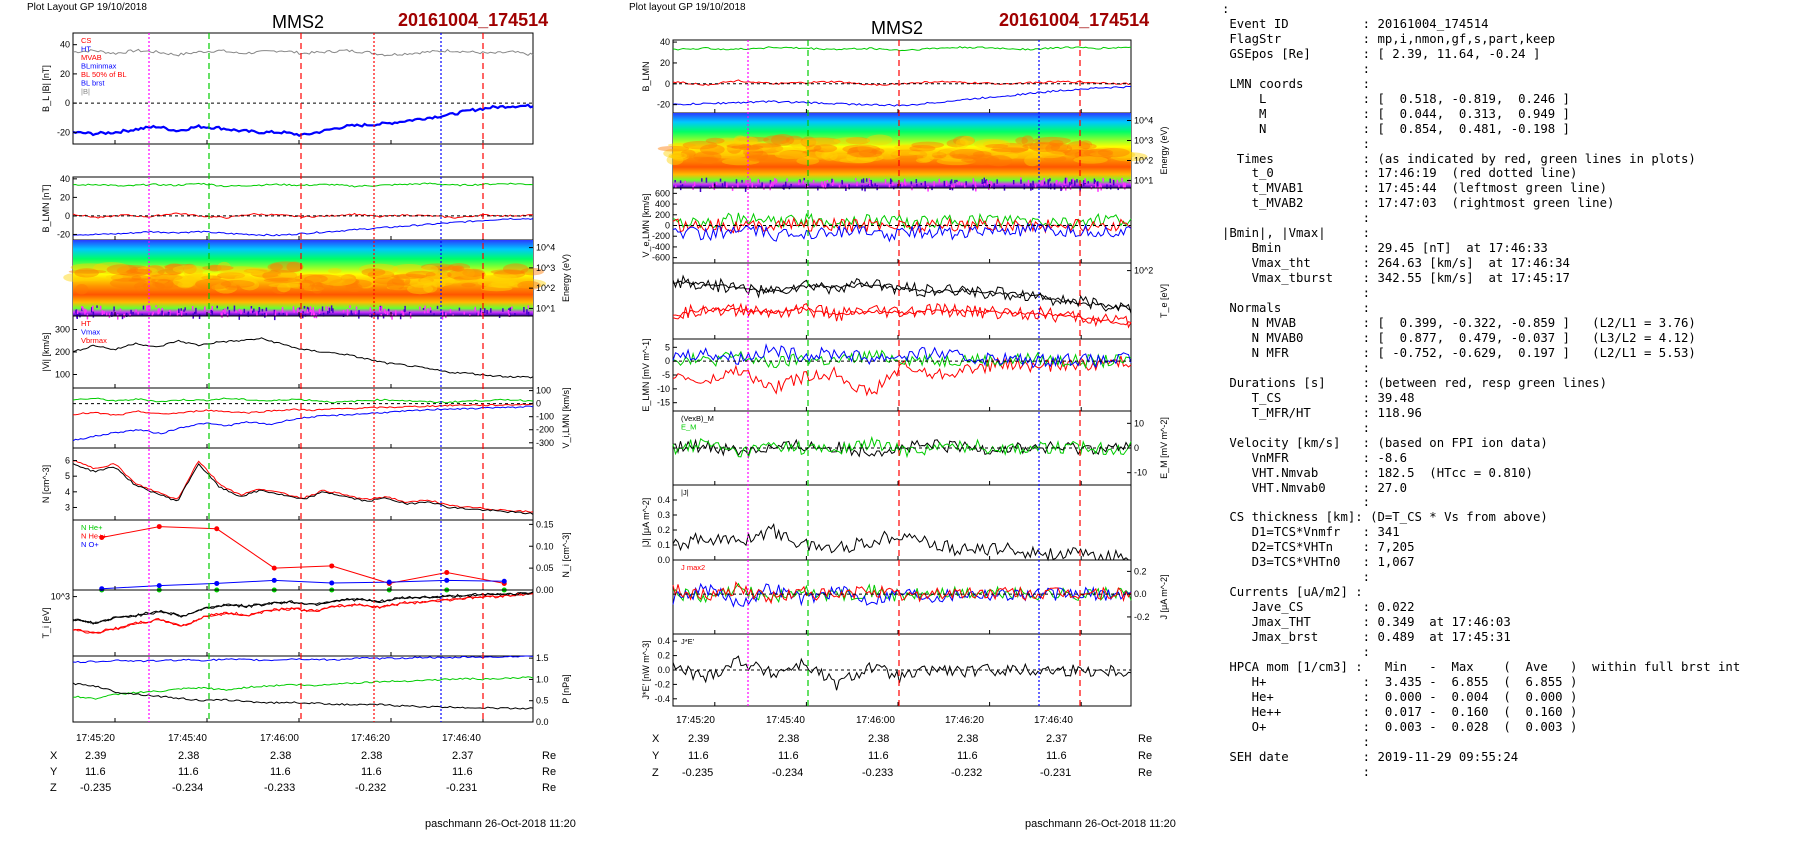 This screenshot has height=841, width=1804. I want to click on y-axis-label: V_i,LMN [km/s], so click(566, 417).